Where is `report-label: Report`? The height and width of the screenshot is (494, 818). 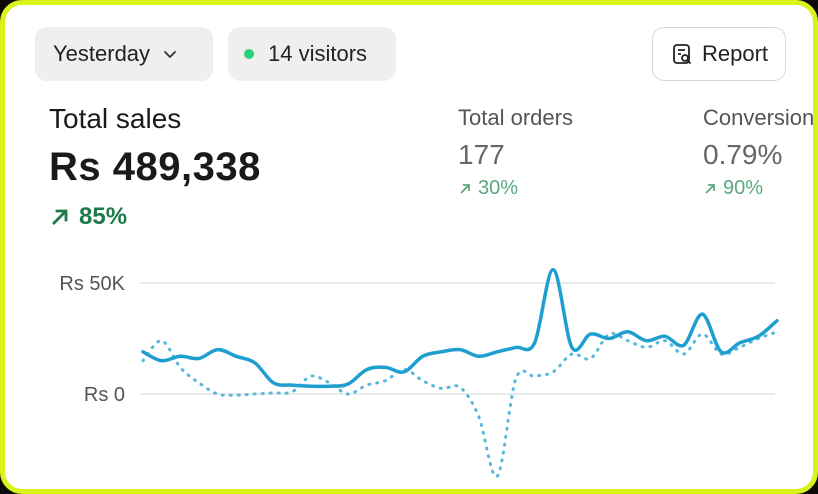
report-label: Report is located at coordinates (735, 53).